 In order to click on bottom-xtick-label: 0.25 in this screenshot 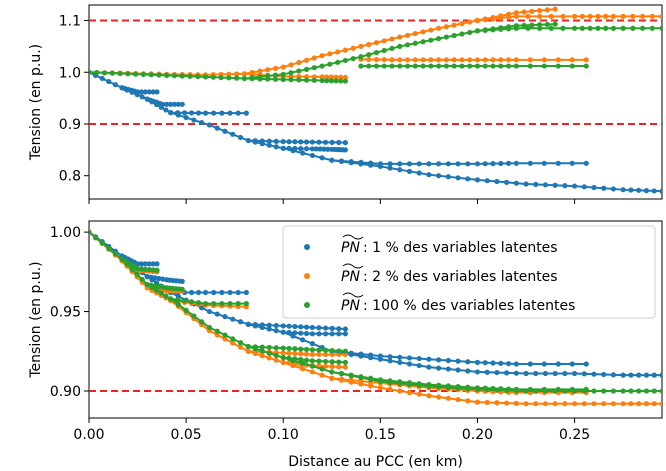, I will do `click(574, 435)`.